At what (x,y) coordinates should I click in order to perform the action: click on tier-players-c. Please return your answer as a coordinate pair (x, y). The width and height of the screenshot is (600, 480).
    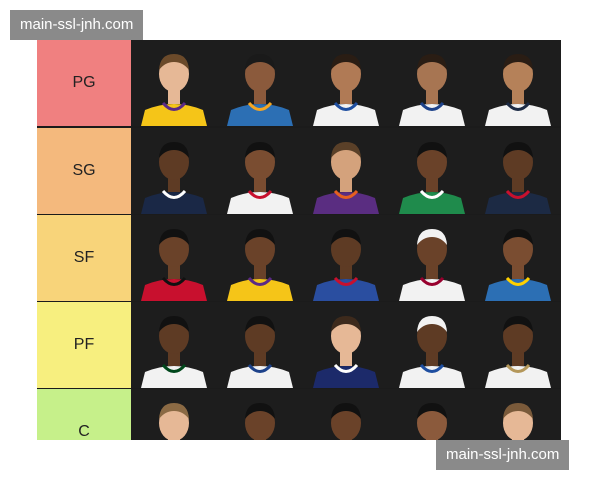
    Looking at the image, I should click on (346, 414).